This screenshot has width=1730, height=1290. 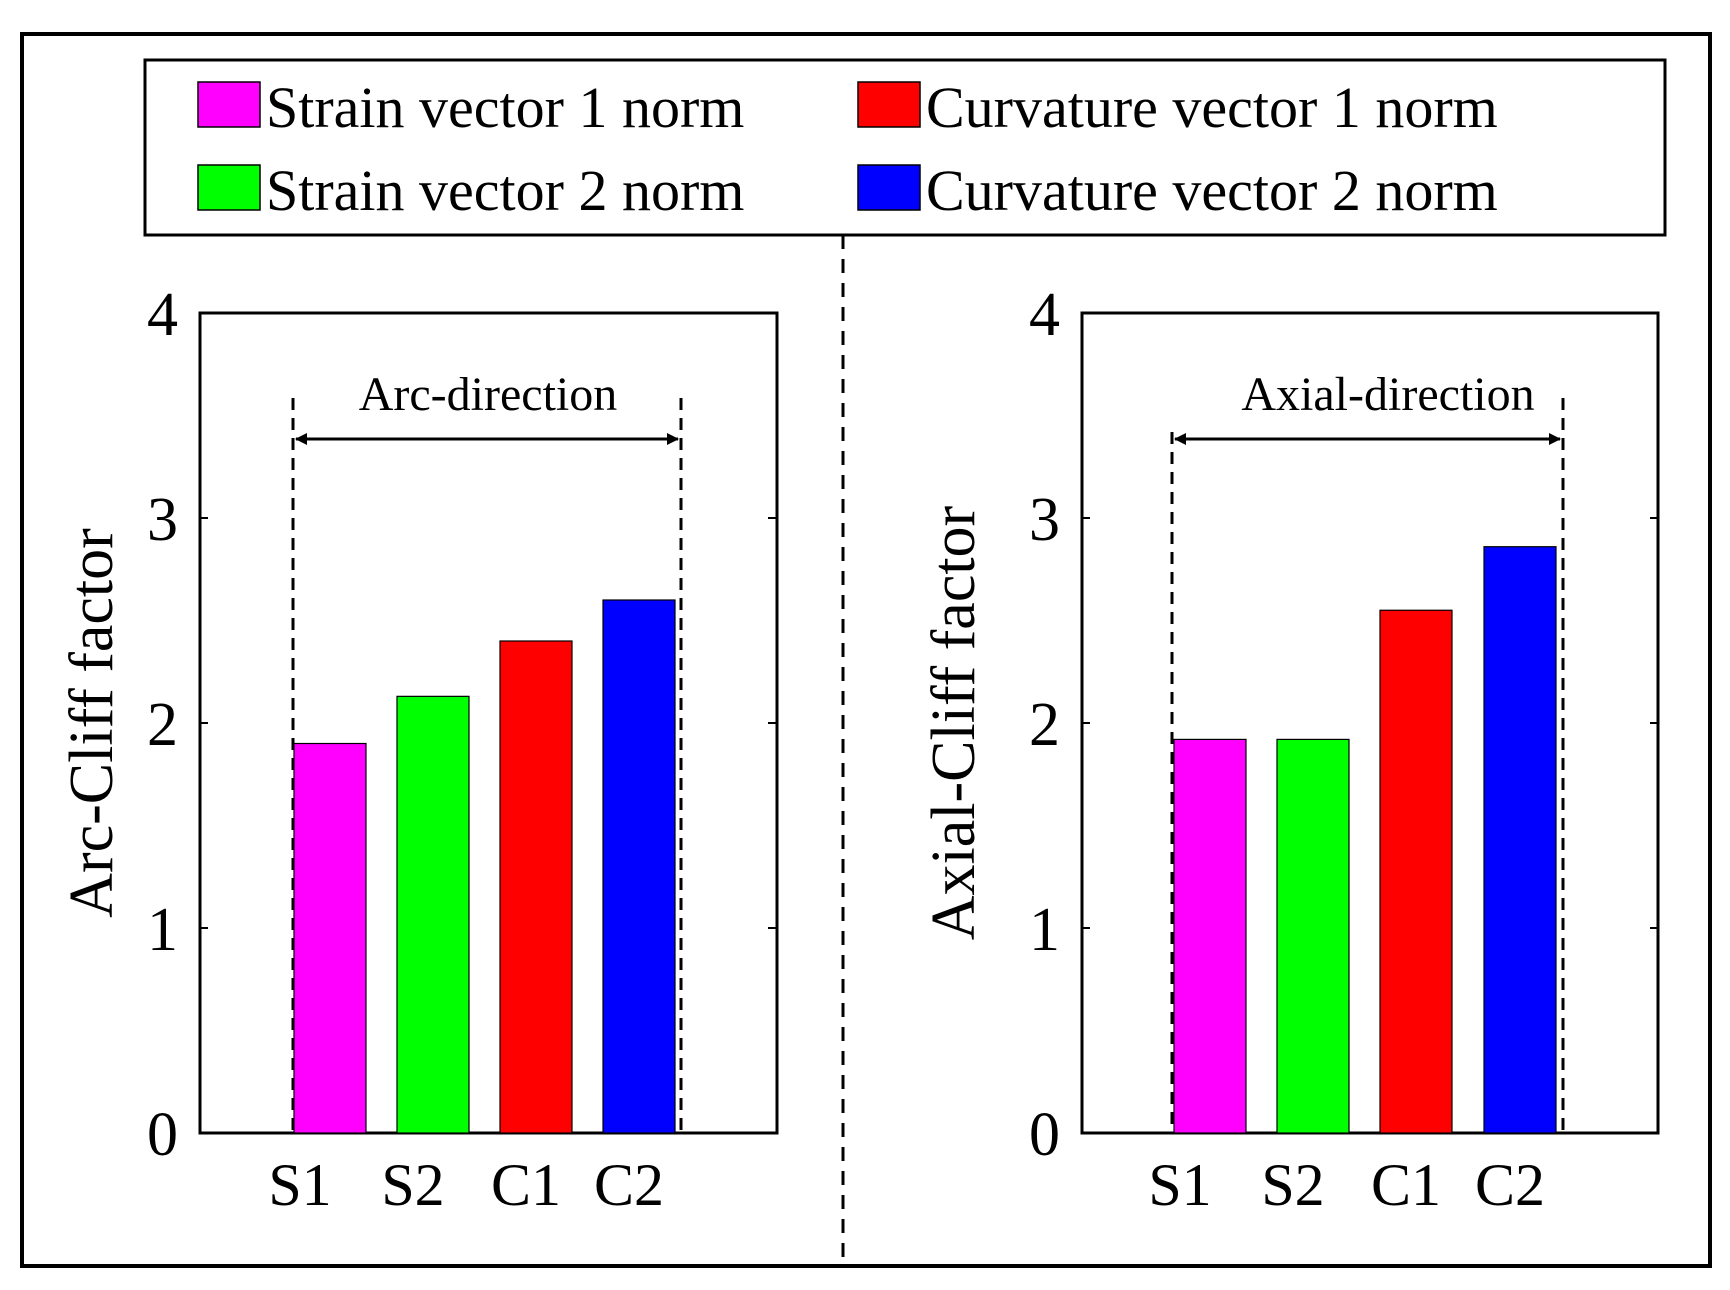 What do you see at coordinates (954, 722) in the screenshot?
I see `axial-y-axis-label: Axial-Cliff factor` at bounding box center [954, 722].